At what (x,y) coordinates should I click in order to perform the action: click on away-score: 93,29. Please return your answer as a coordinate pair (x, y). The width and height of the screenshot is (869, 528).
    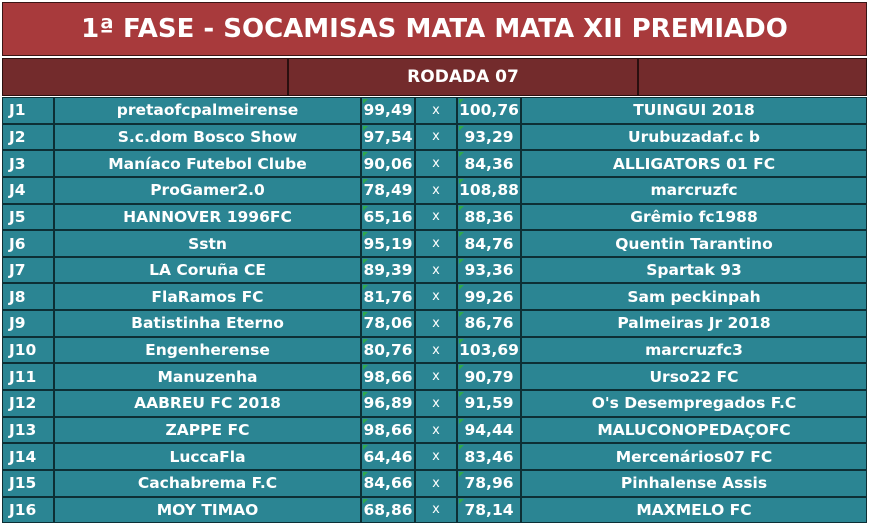
    Looking at the image, I should click on (489, 137).